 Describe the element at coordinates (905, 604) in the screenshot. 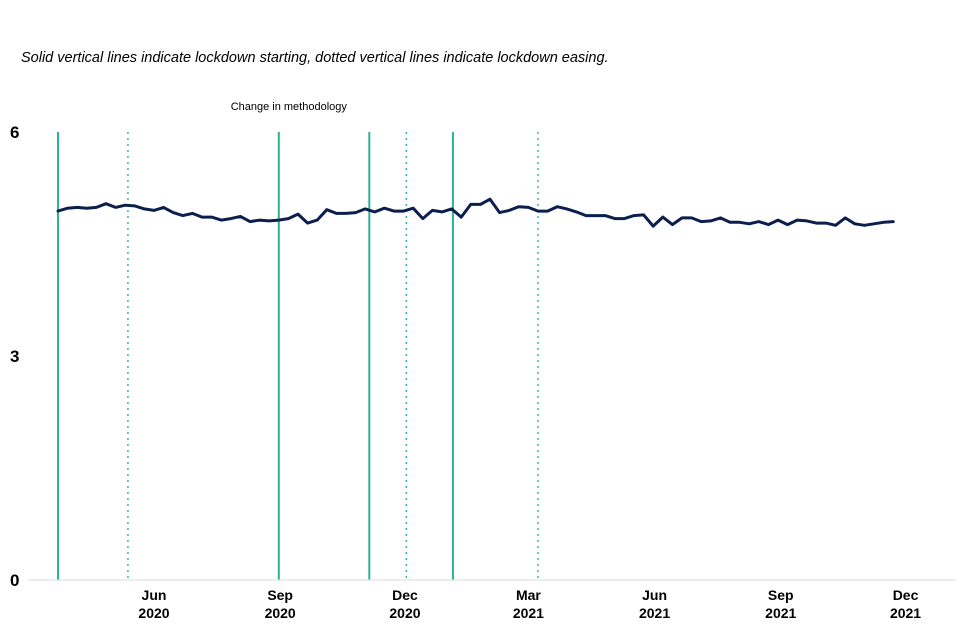

I see `x-tick-label: Dec 2021` at that location.